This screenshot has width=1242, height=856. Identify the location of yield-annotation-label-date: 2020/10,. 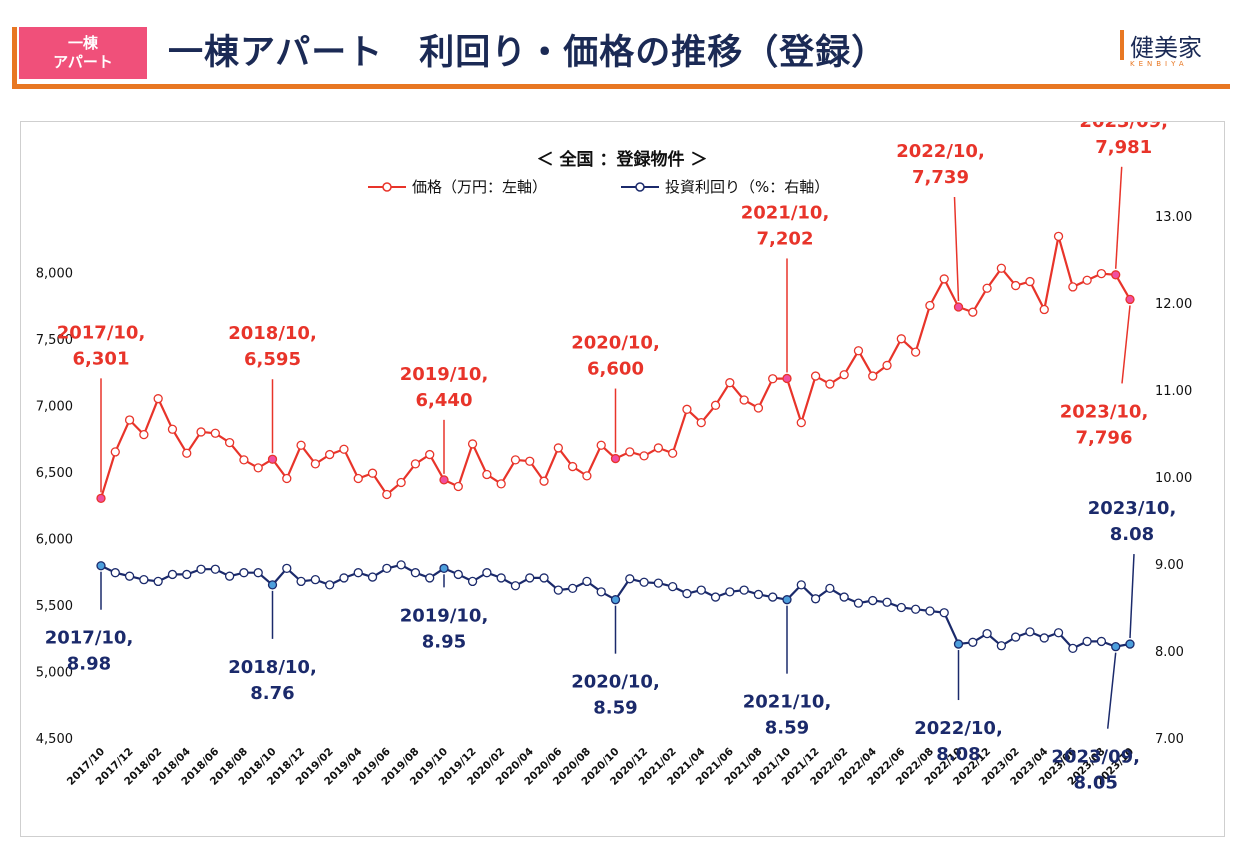
(615, 682).